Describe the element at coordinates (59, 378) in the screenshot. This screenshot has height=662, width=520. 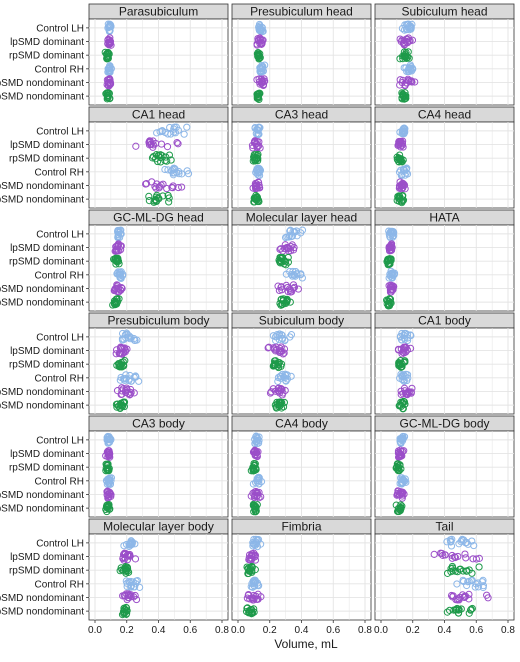
I see `y-tick-label: Control RH` at that location.